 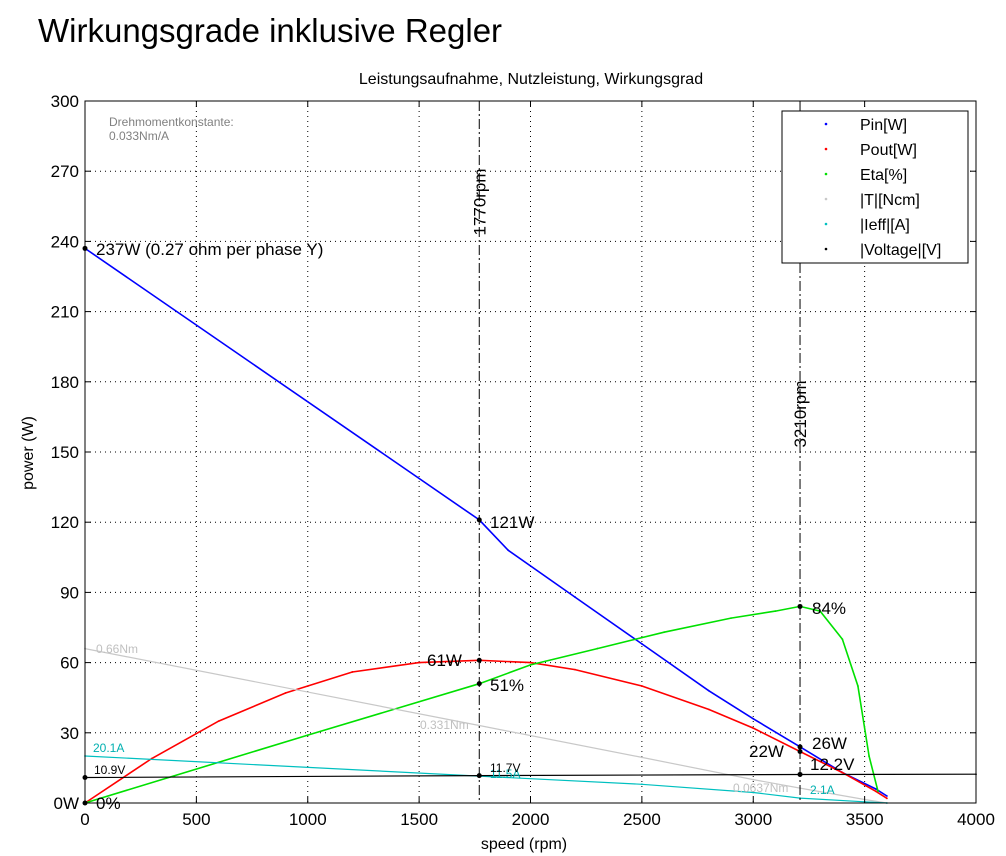 I want to click on y-tick-label: 270, so click(x=65, y=171).